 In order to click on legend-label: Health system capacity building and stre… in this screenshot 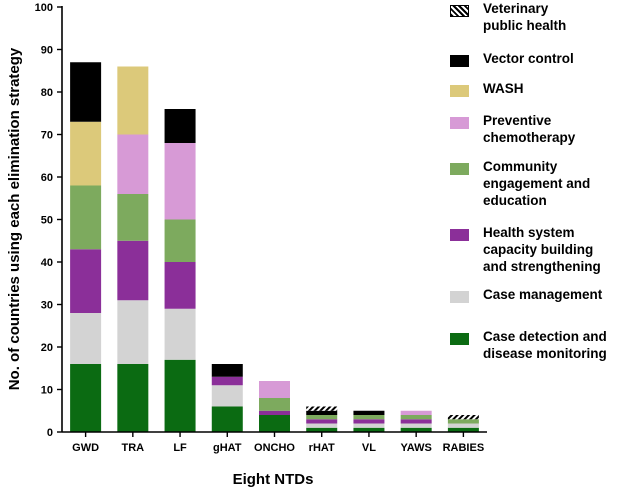, I will do `click(542, 249)`.